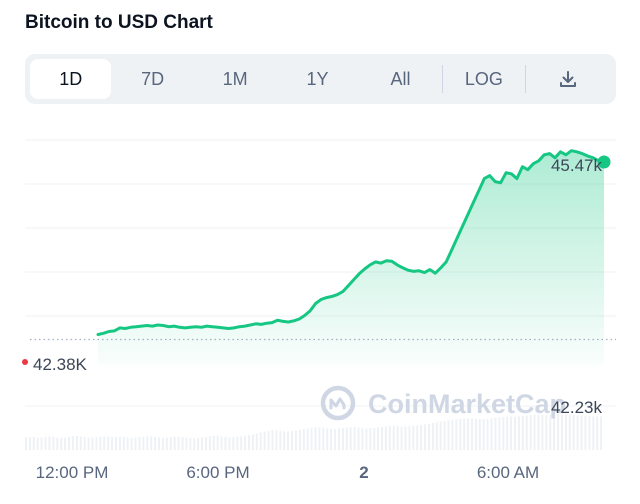 Image resolution: width=640 pixels, height=504 pixels. I want to click on tab-7d: 7D, so click(153, 78).